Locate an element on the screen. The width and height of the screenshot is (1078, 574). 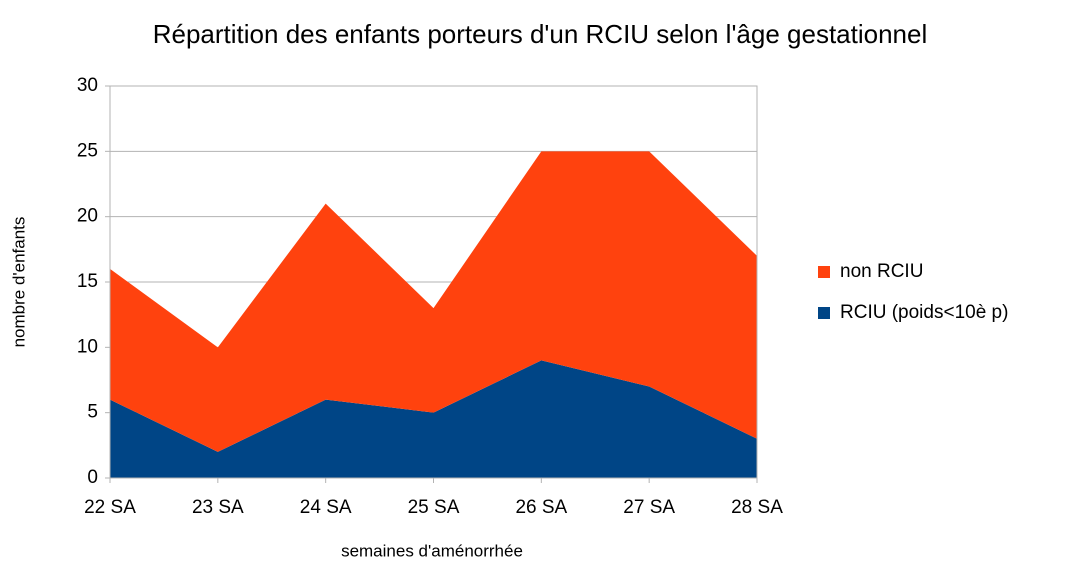
area is located at coordinates (433, 419).